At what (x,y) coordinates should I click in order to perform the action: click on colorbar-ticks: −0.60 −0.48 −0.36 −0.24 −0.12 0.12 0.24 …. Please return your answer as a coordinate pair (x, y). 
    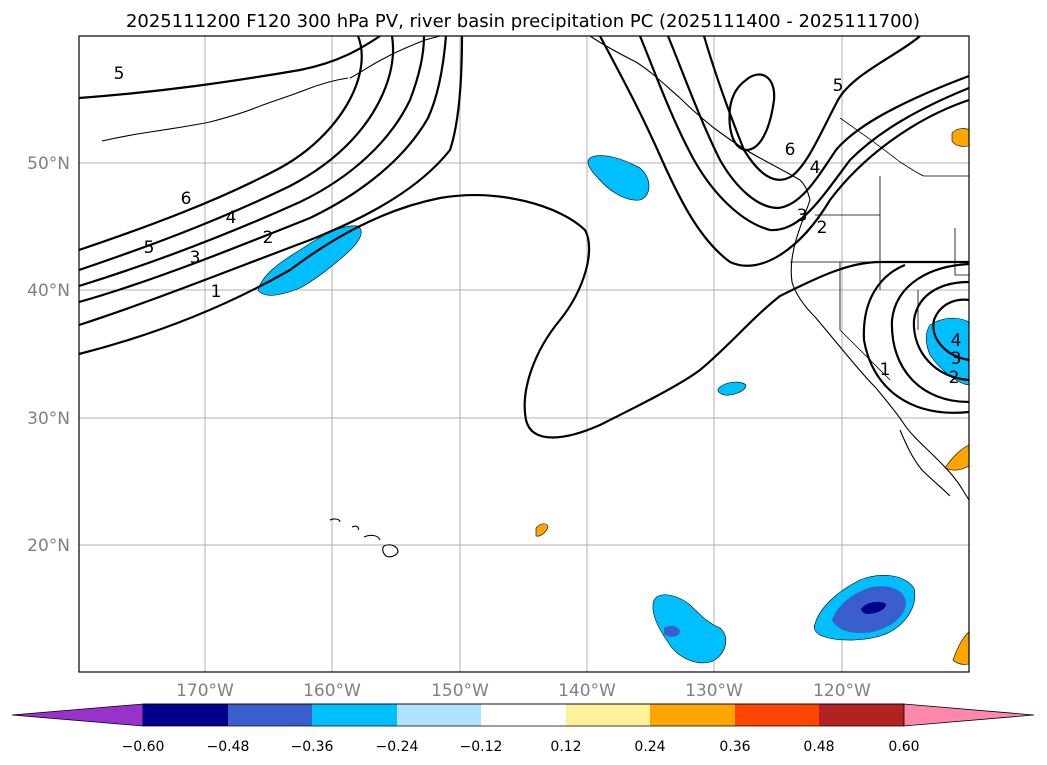
    Looking at the image, I should click on (521, 747).